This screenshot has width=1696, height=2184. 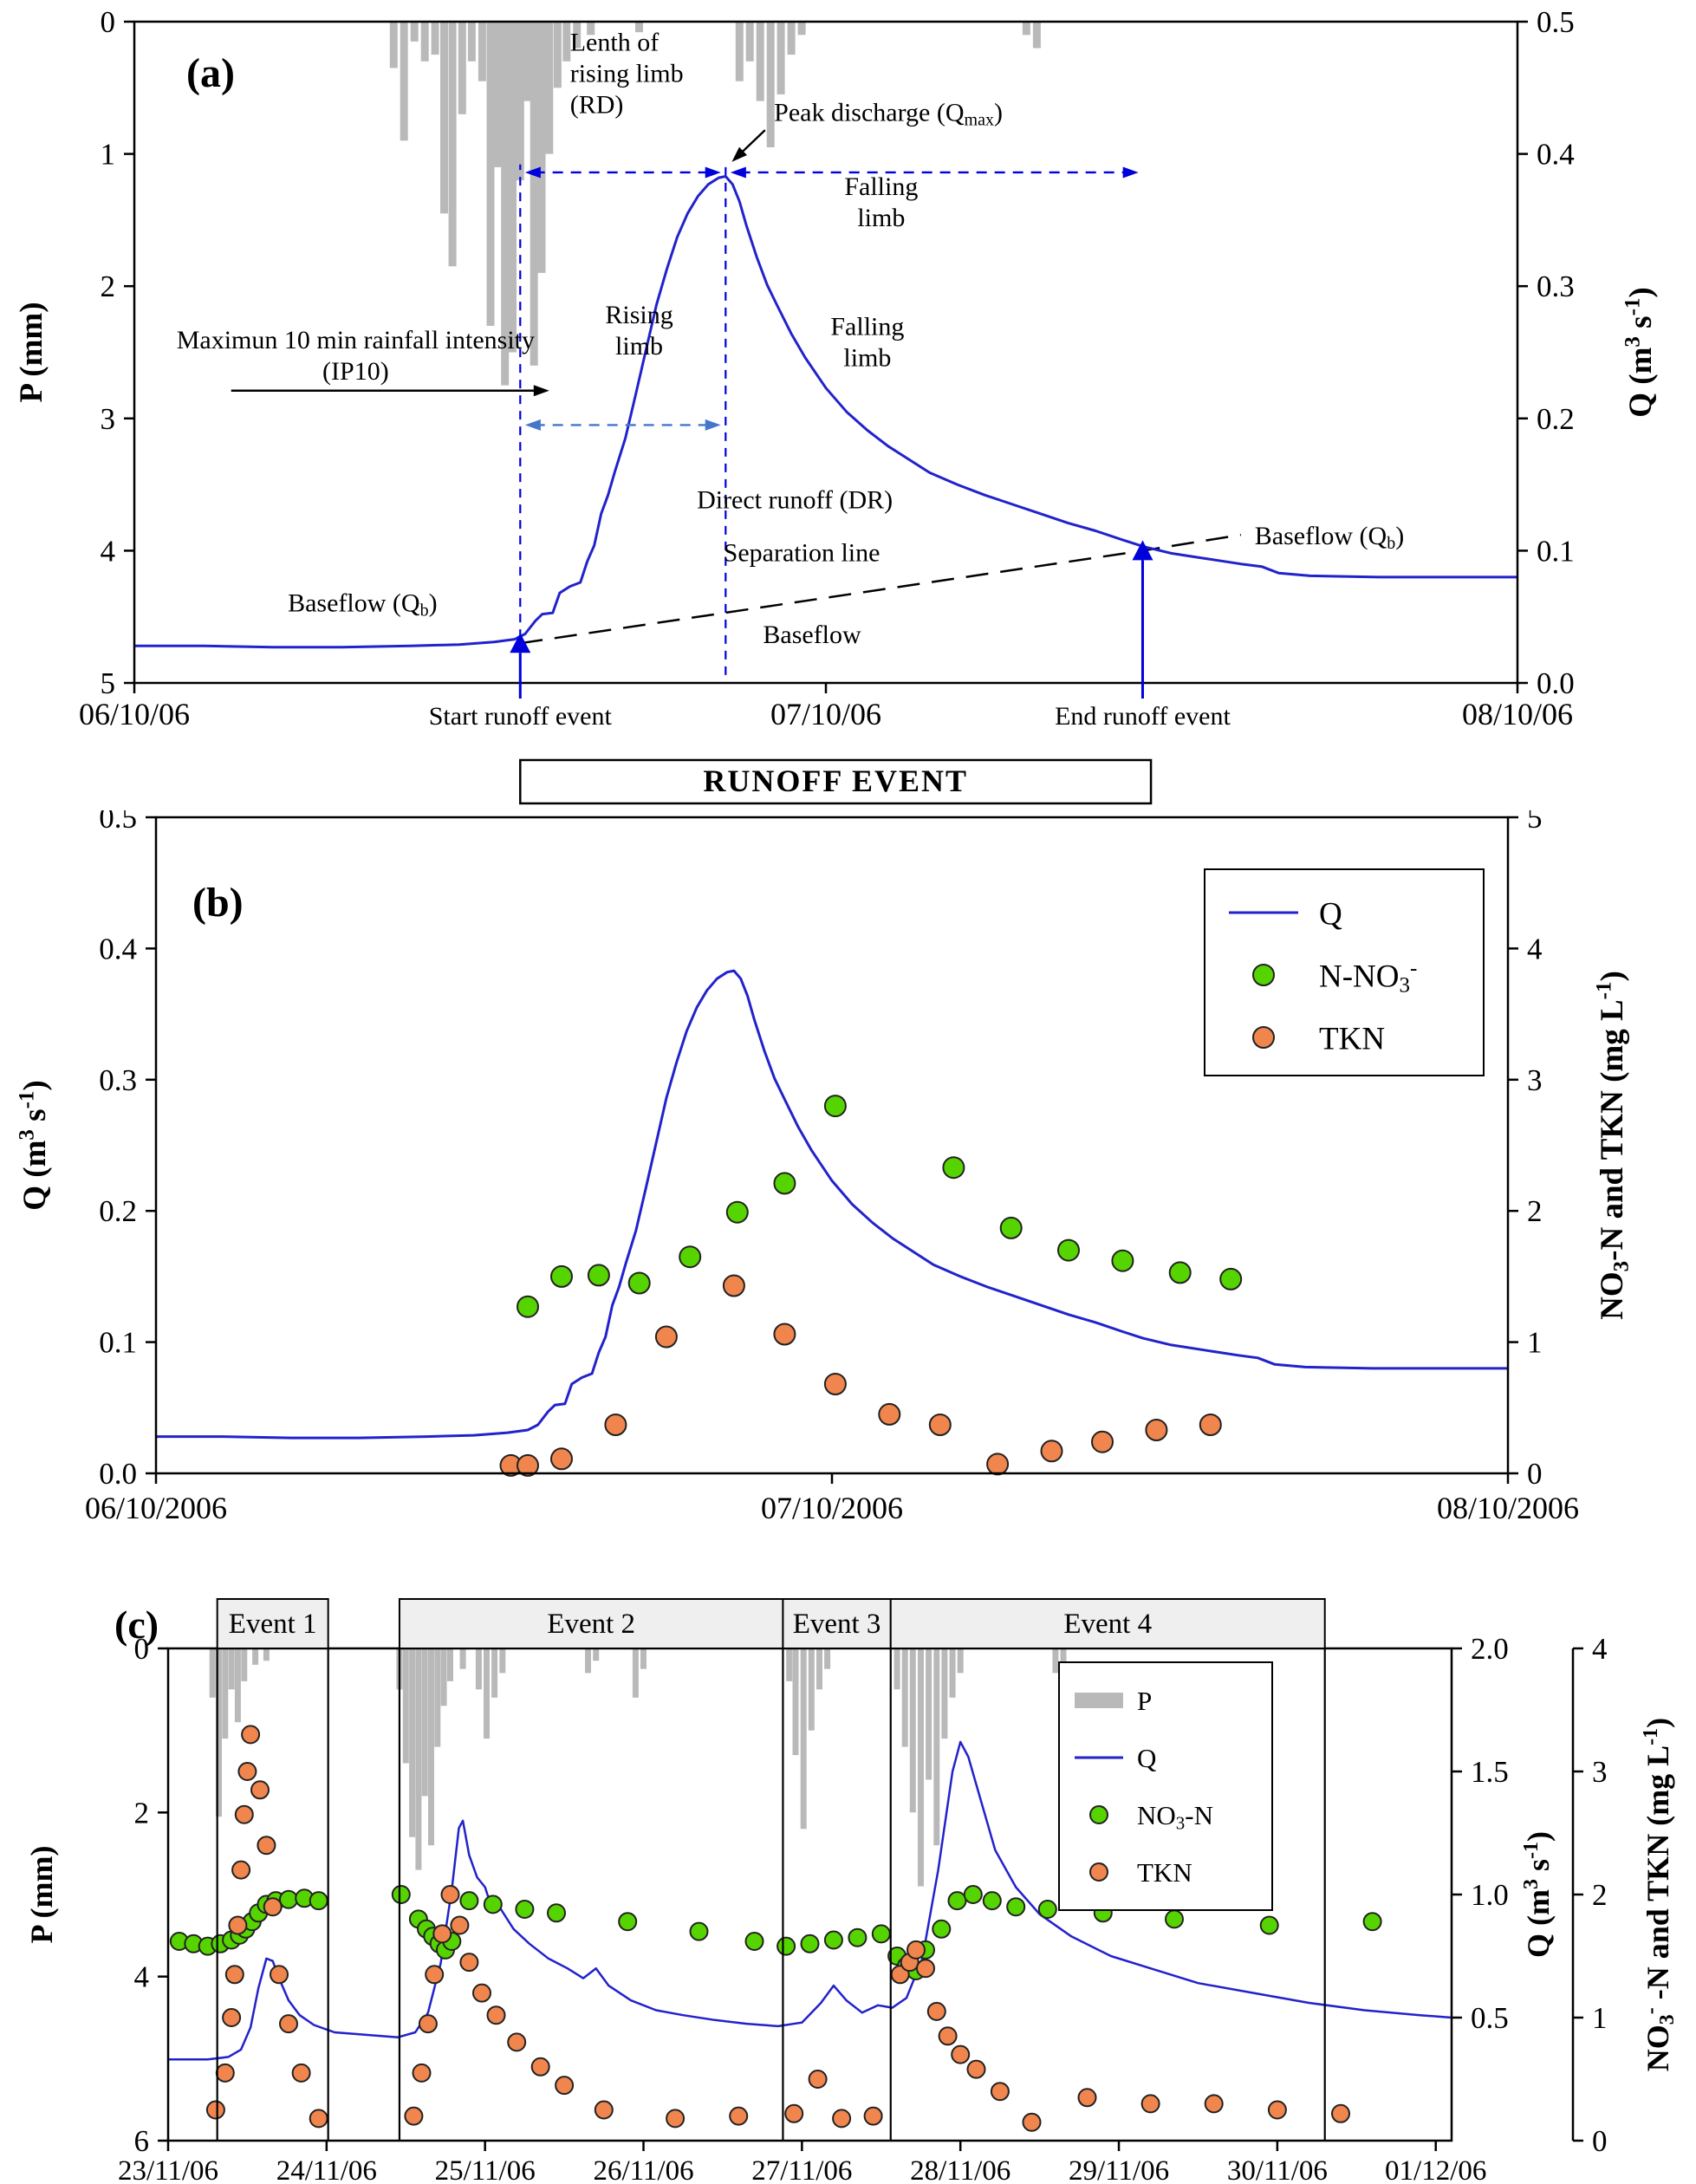 I want to click on p-axis-title: P (mm), so click(x=31, y=352).